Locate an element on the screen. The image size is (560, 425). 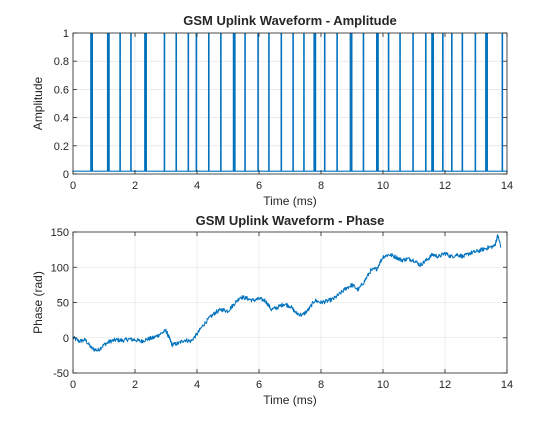
amplitude-ytick-label: 0.6 is located at coordinates (61, 90).